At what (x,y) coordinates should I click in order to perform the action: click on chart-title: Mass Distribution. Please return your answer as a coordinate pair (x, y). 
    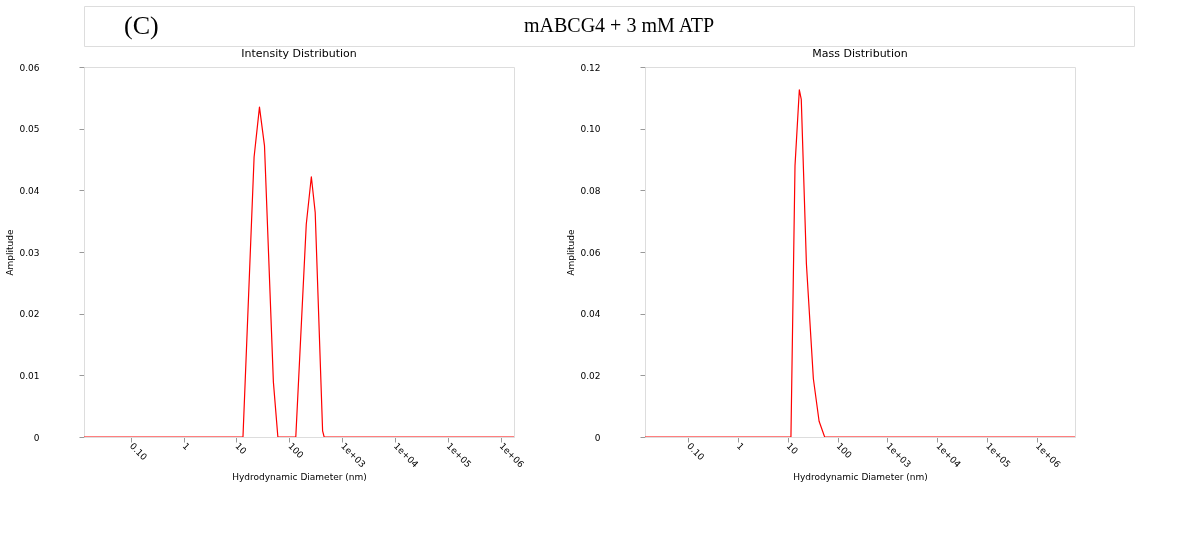
    Looking at the image, I should click on (860, 53).